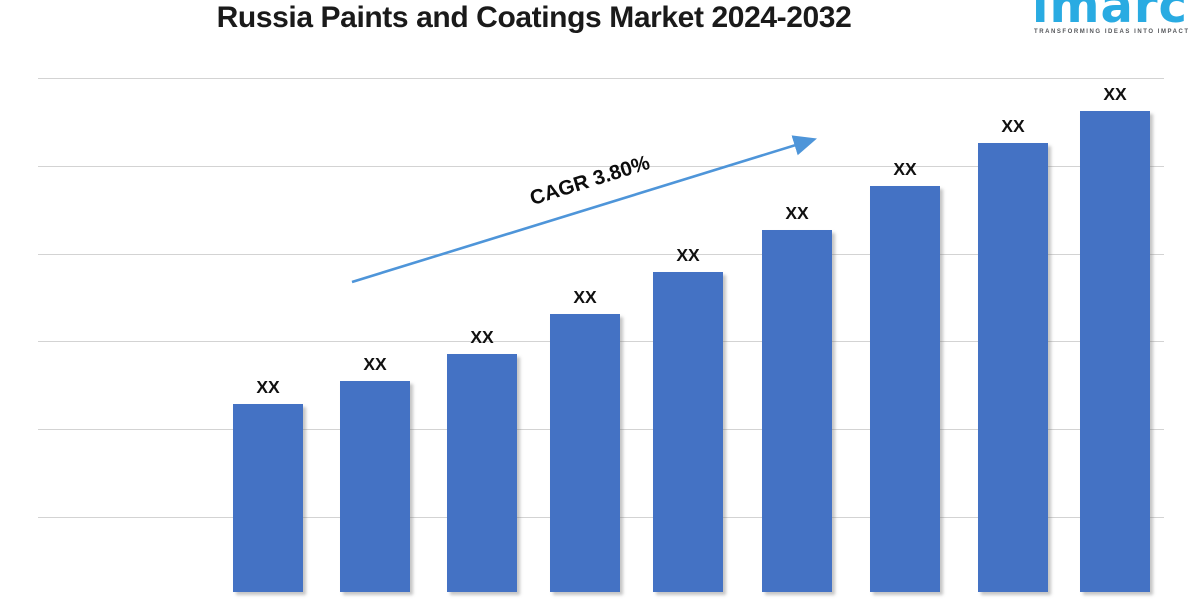 Image resolution: width=1200 pixels, height=600 pixels. I want to click on bar-2025, so click(375, 486).